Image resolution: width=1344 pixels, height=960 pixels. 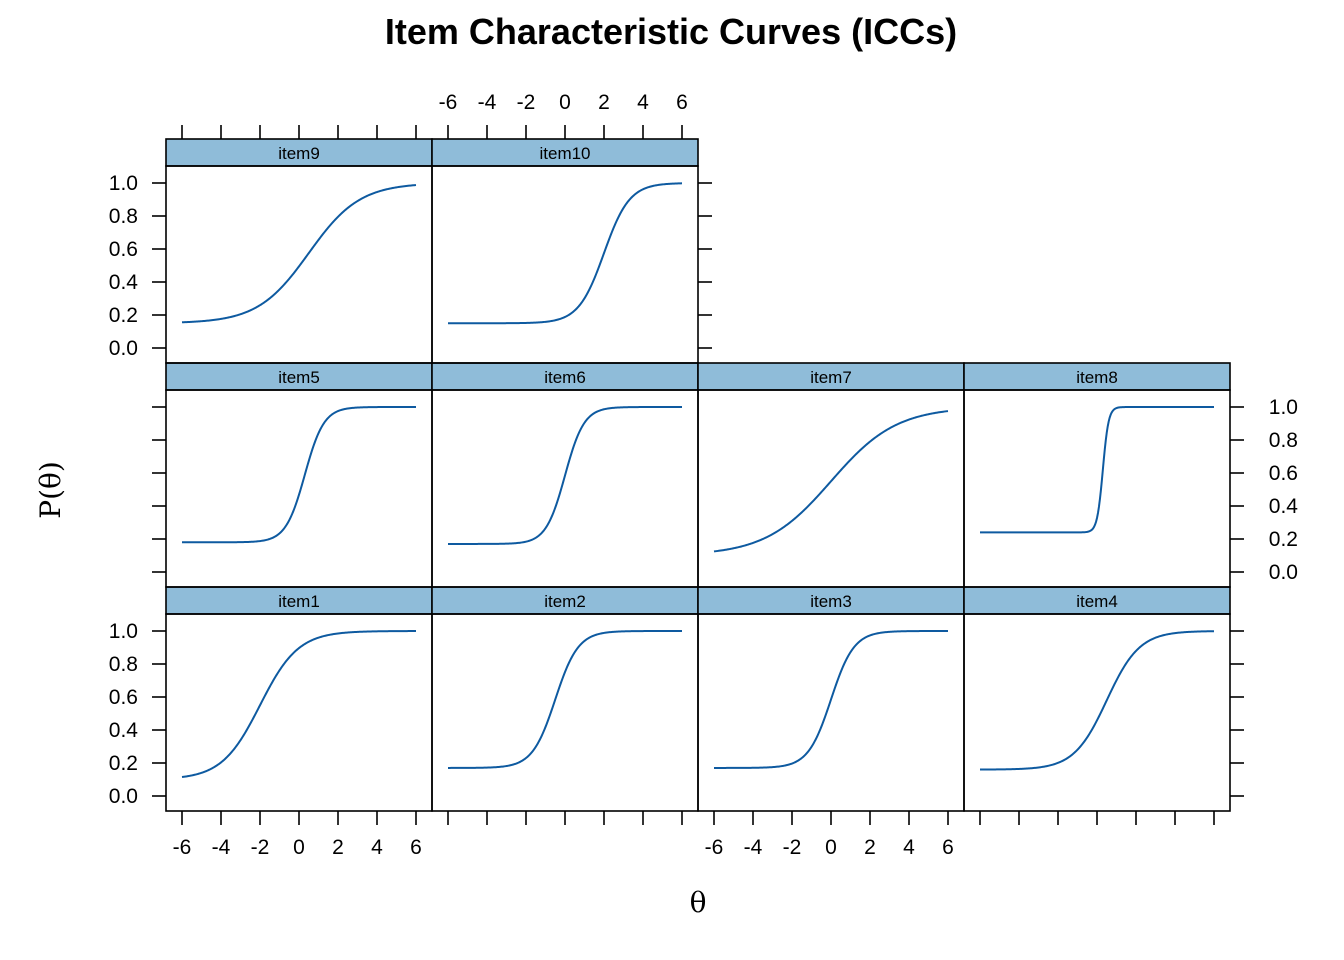 I want to click on strip-item2, so click(x=565, y=600).